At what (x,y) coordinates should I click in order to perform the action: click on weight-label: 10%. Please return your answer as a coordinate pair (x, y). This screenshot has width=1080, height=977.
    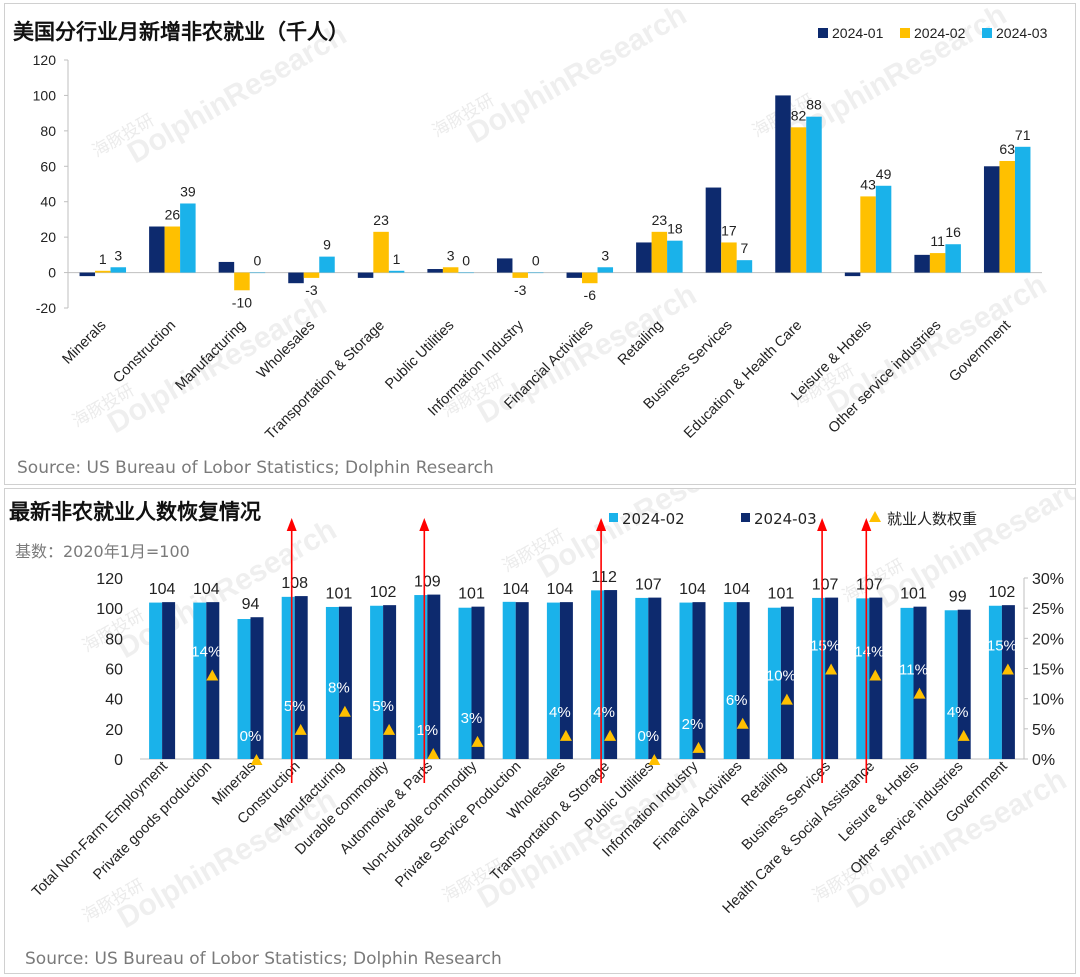
    Looking at the image, I should click on (781, 676).